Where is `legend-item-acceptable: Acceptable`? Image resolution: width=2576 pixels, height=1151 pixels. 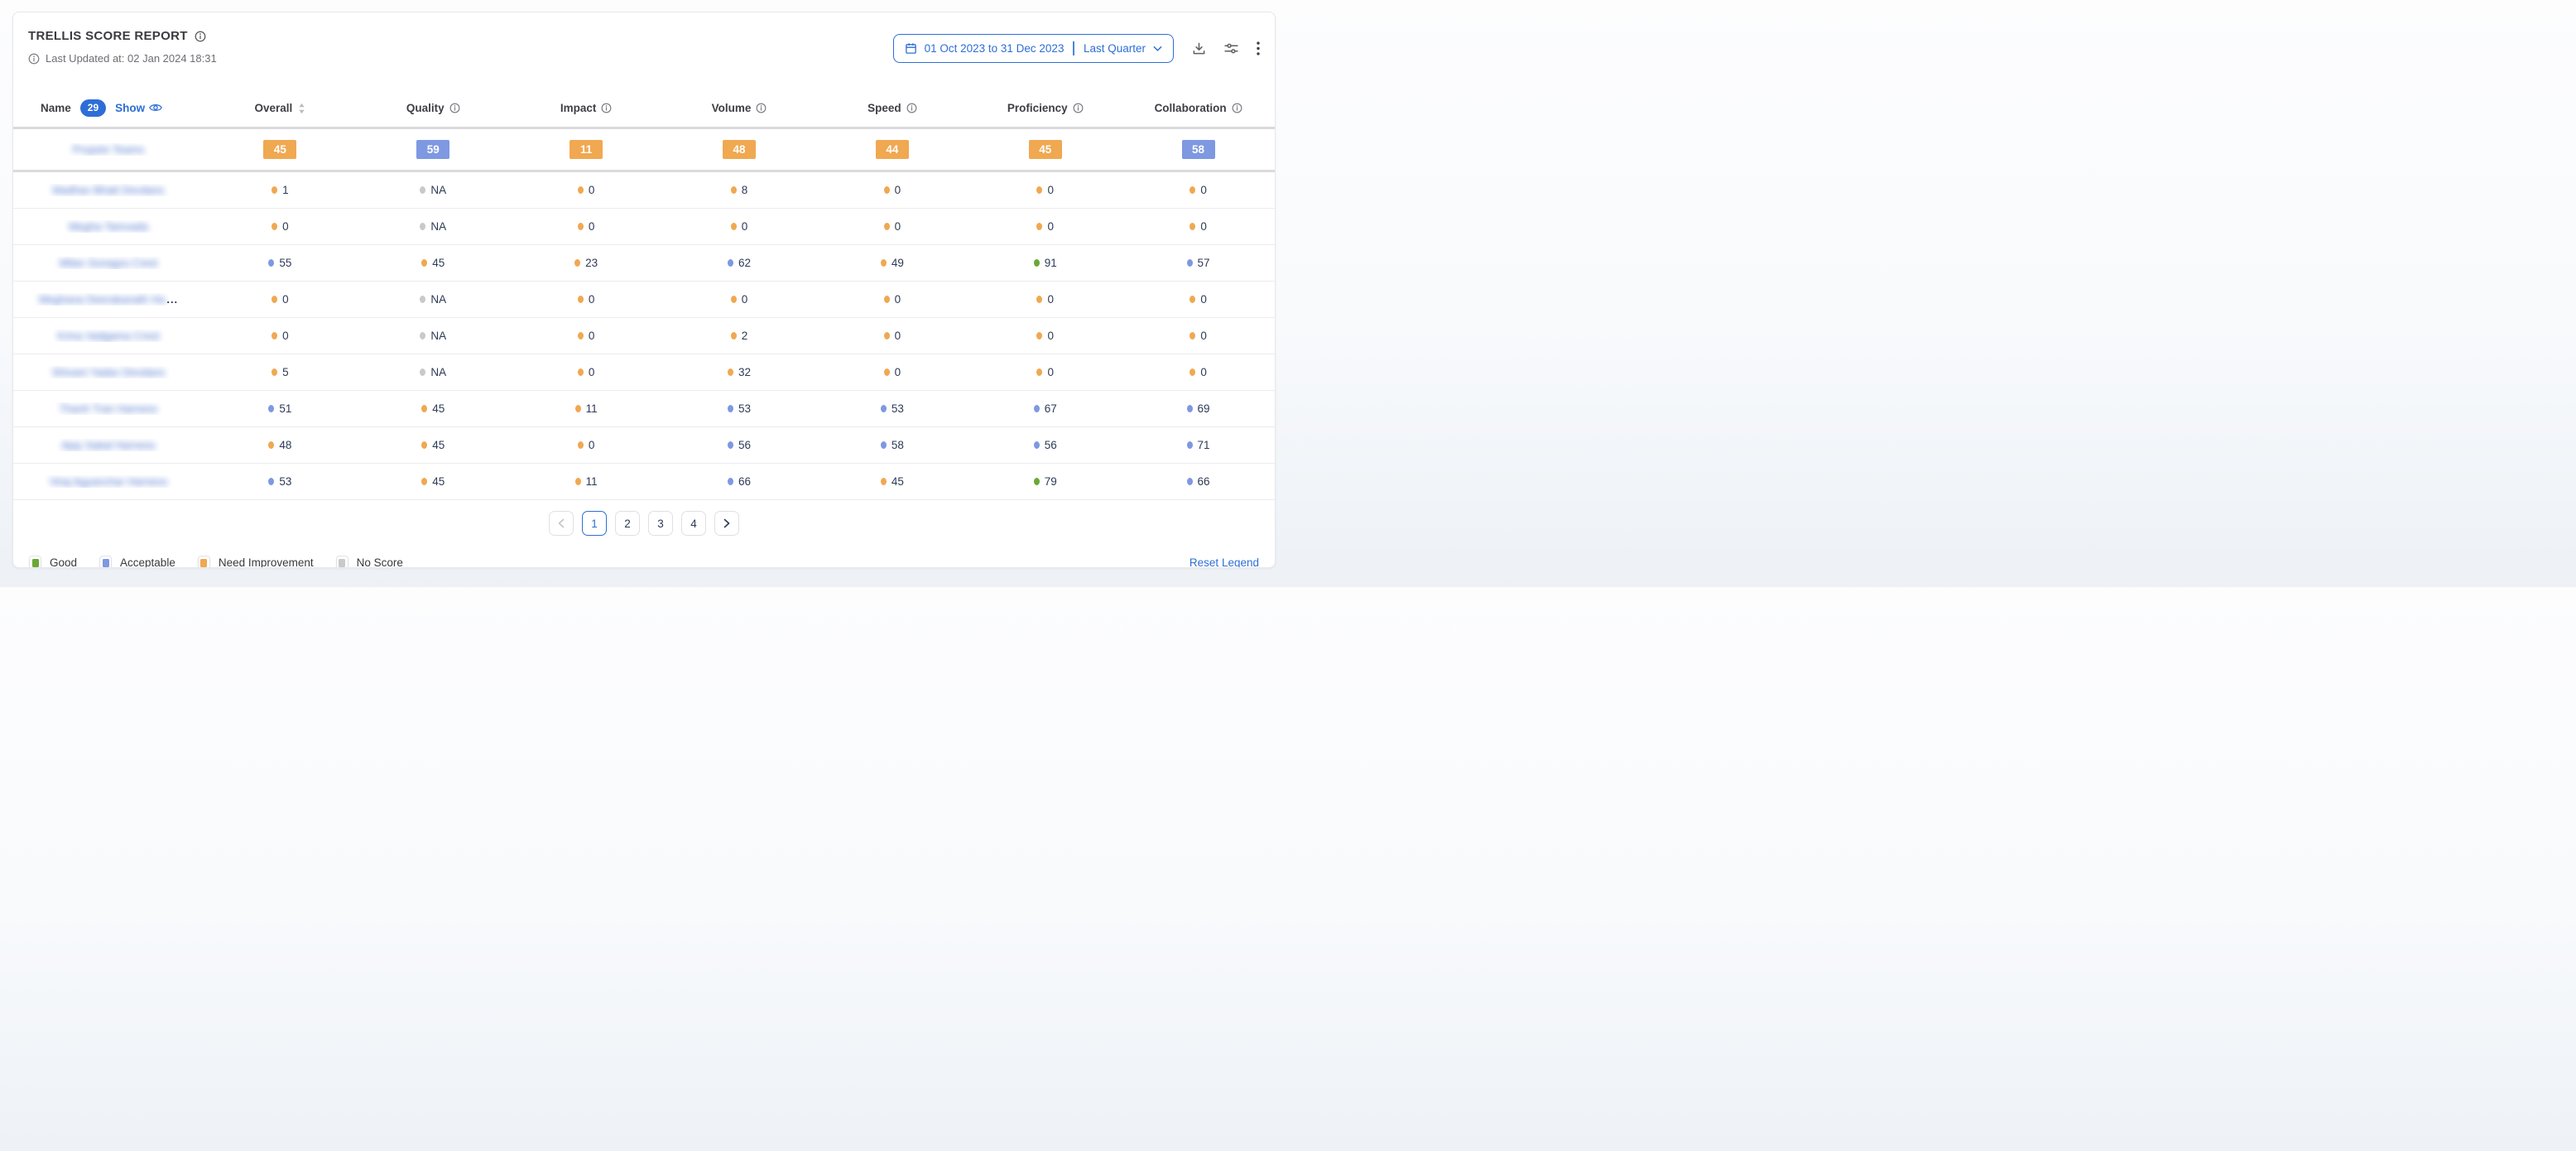 legend-item-acceptable: Acceptable is located at coordinates (137, 561).